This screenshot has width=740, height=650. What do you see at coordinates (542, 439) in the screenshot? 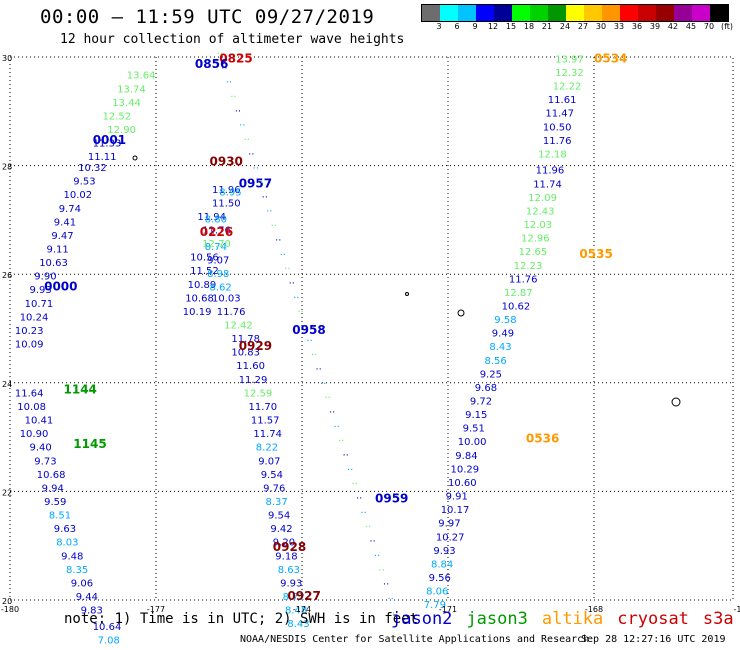
I see `pass-time-label: 0536` at bounding box center [542, 439].